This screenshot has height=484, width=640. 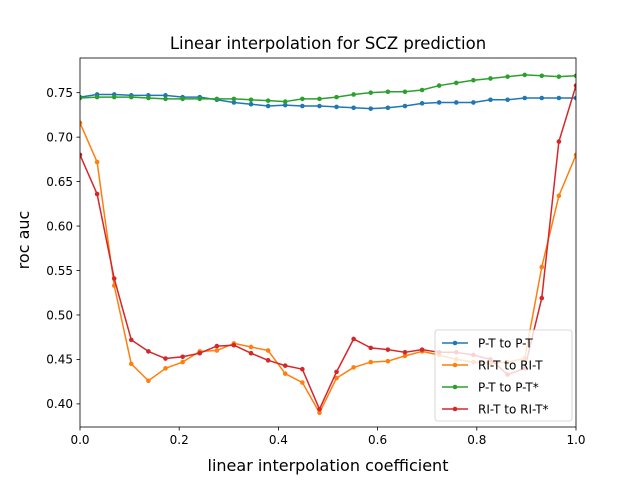 I want to click on y-tick-label-7: 0.75, so click(x=59, y=93).